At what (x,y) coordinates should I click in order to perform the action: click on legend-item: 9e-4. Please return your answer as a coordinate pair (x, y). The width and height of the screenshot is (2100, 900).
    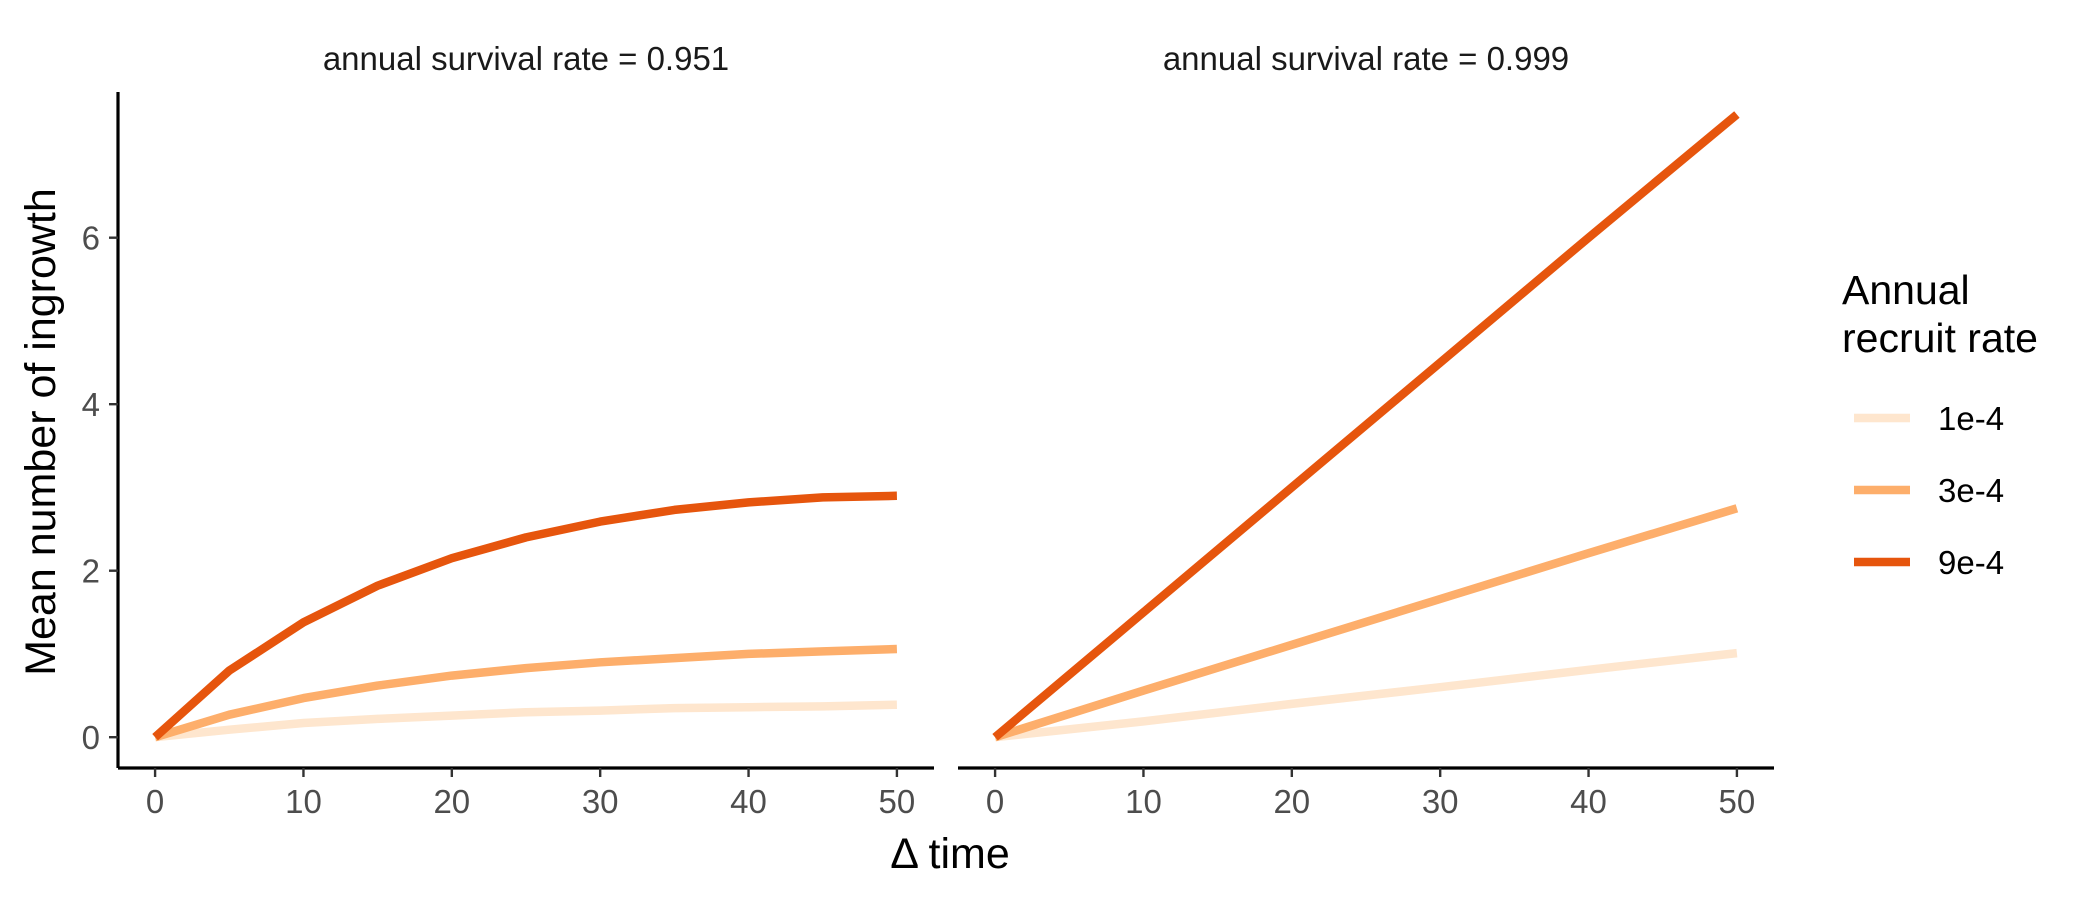
    Looking at the image, I should click on (1929, 562).